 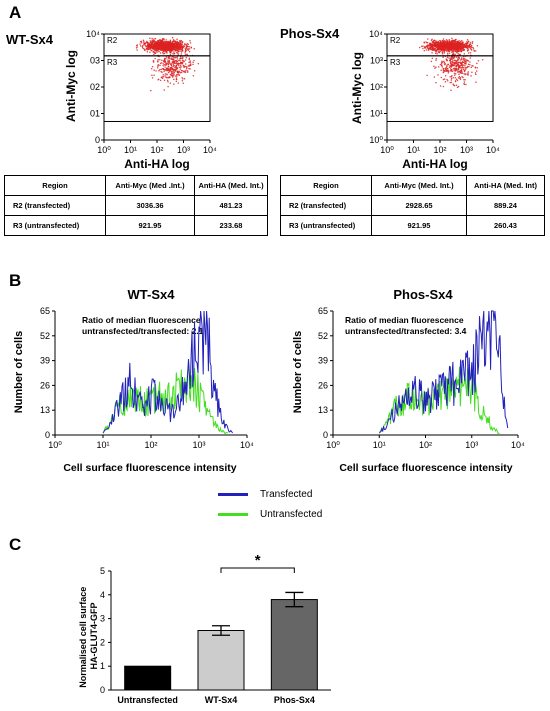 What do you see at coordinates (19, 372) in the screenshot?
I see `y-axis-label: Number of cells` at bounding box center [19, 372].